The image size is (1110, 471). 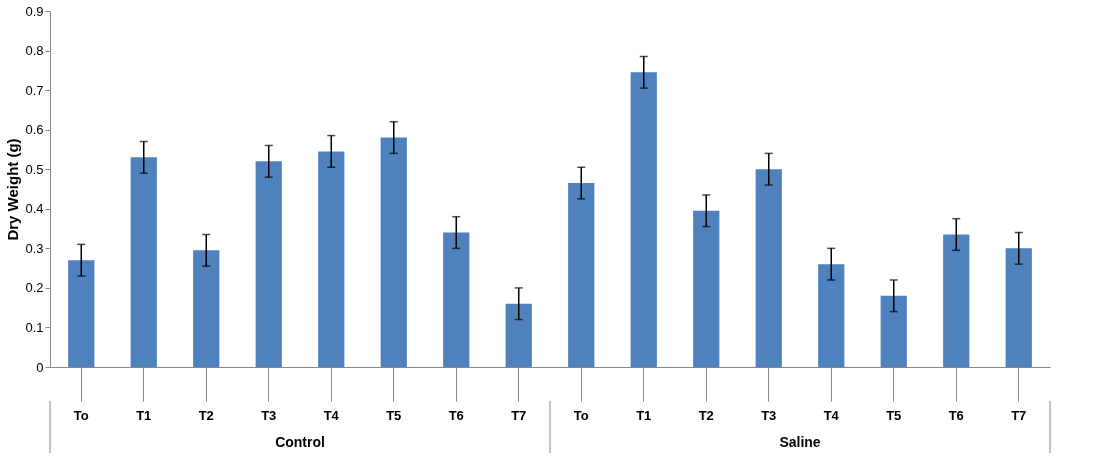 What do you see at coordinates (34, 248) in the screenshot?
I see `y-tick-label: 0.3` at bounding box center [34, 248].